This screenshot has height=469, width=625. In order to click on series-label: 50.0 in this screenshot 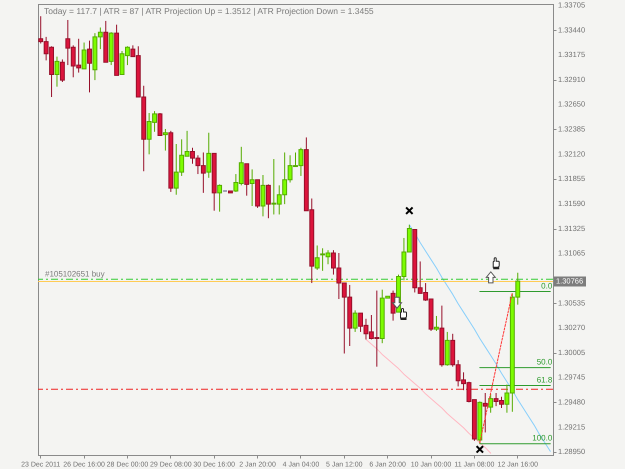, I will do `click(544, 362)`.